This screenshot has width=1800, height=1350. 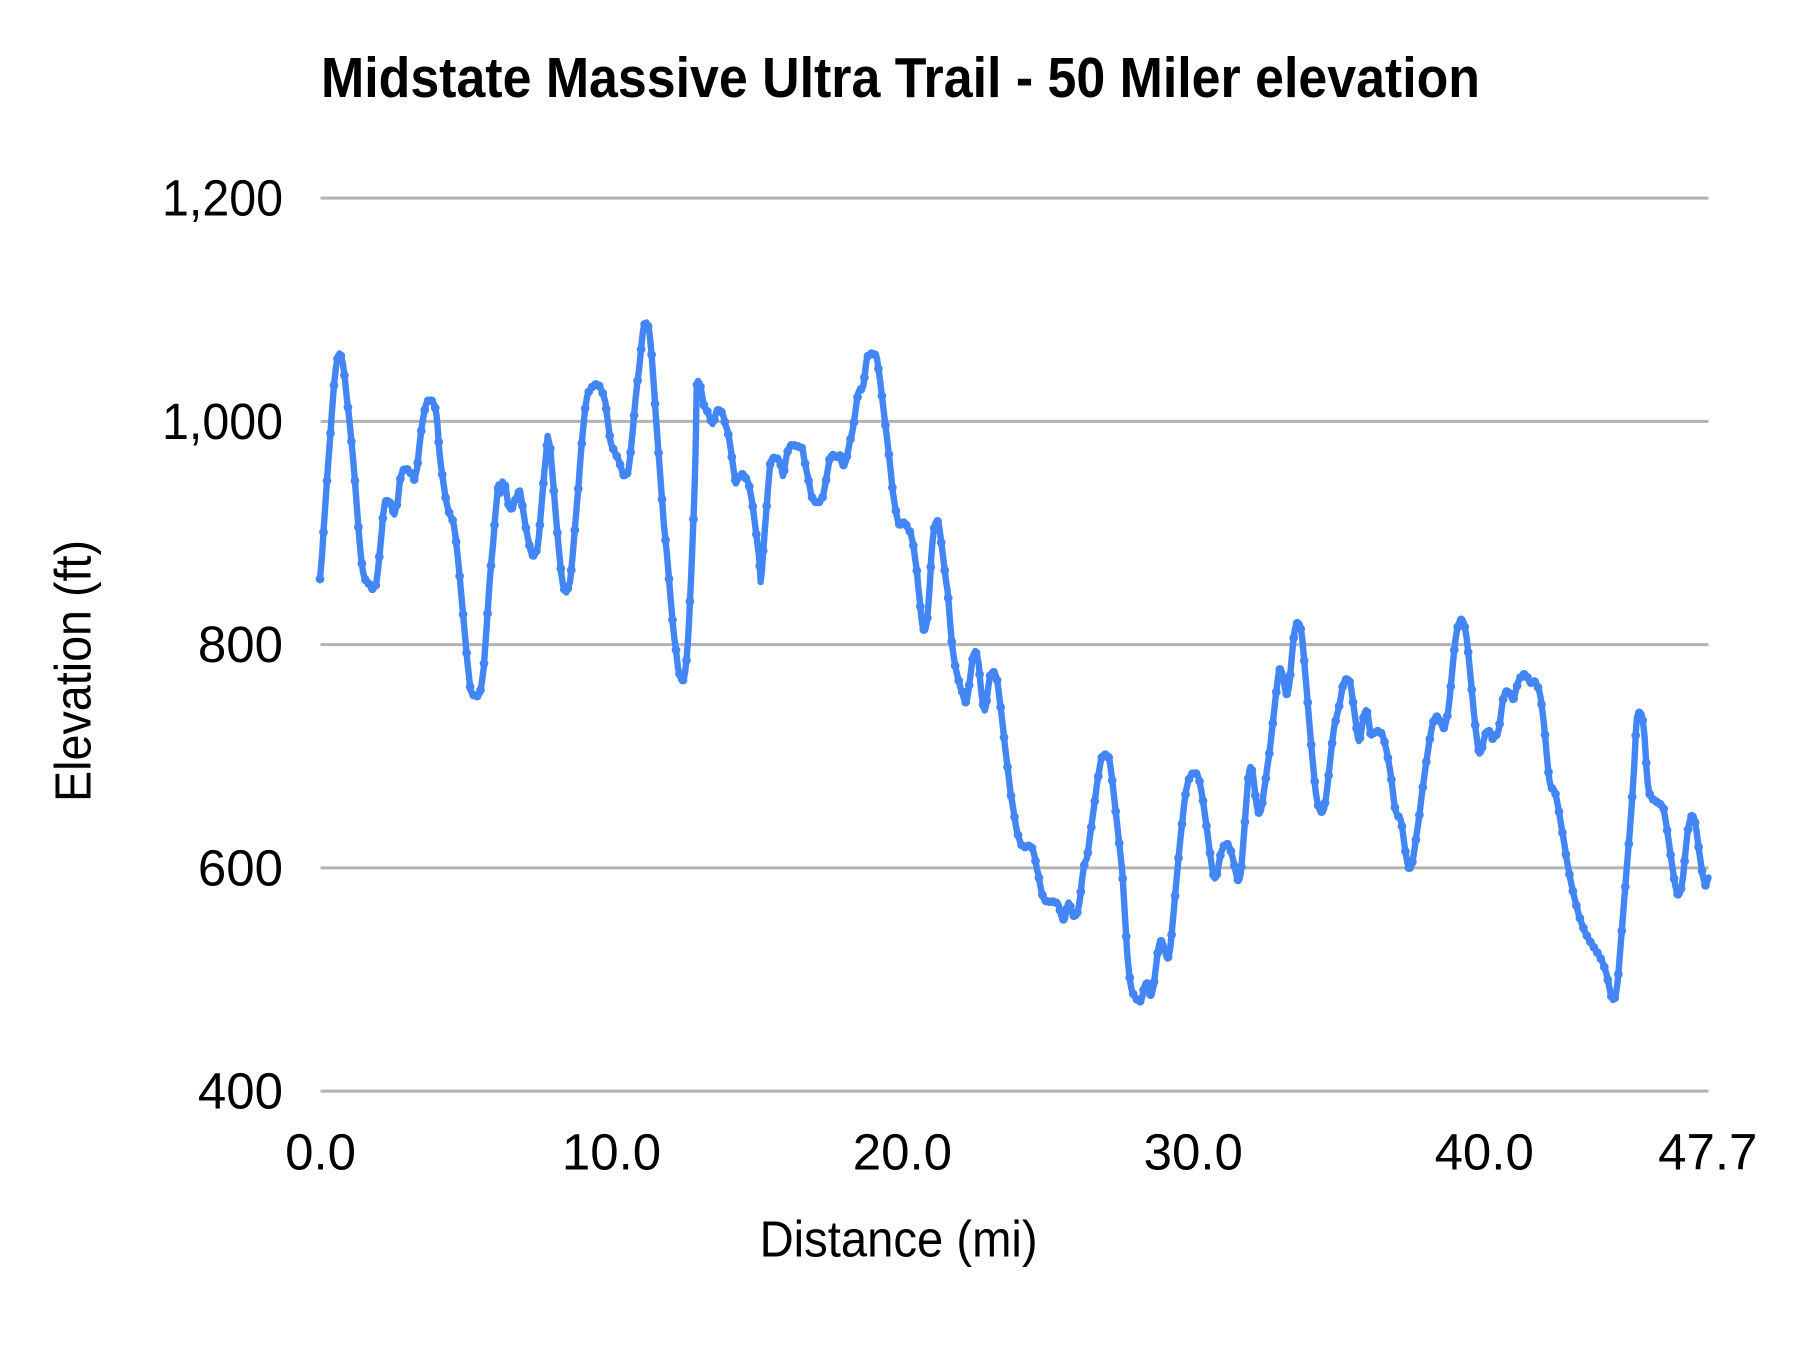 I want to click on svg-text: 20.0, so click(x=902, y=1152).